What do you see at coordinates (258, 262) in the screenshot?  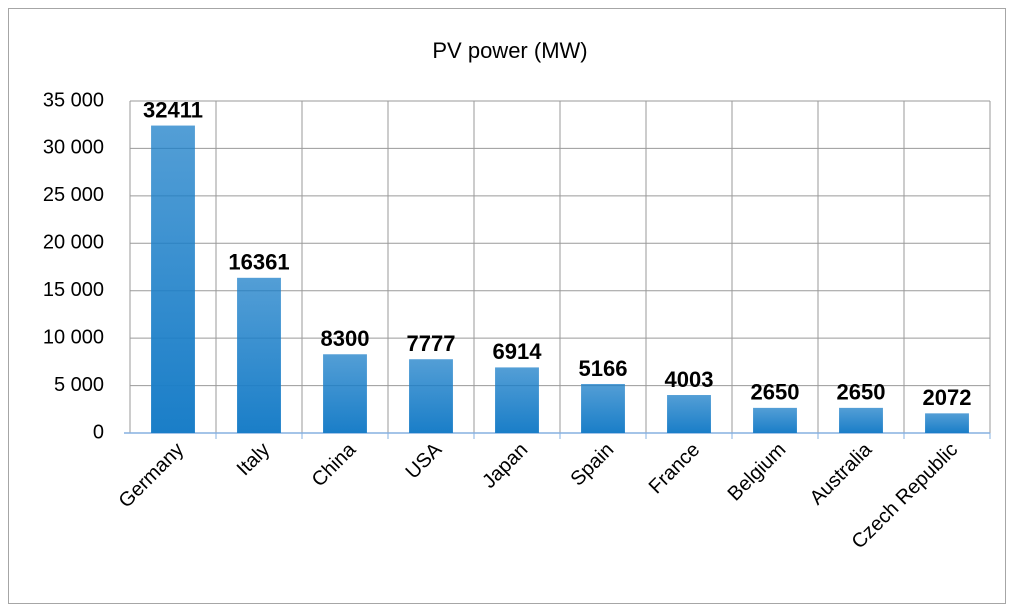 I see `value-label: 16361` at bounding box center [258, 262].